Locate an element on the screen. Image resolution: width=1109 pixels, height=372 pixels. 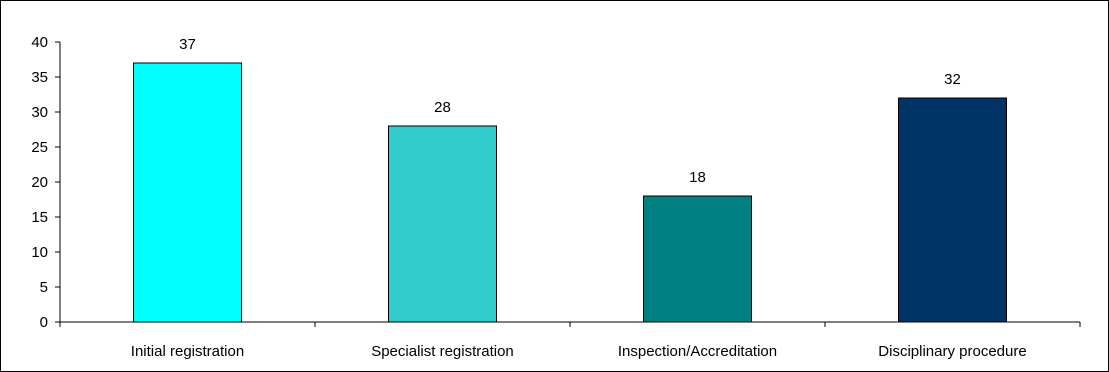
data-label-3: 18 is located at coordinates (697, 177).